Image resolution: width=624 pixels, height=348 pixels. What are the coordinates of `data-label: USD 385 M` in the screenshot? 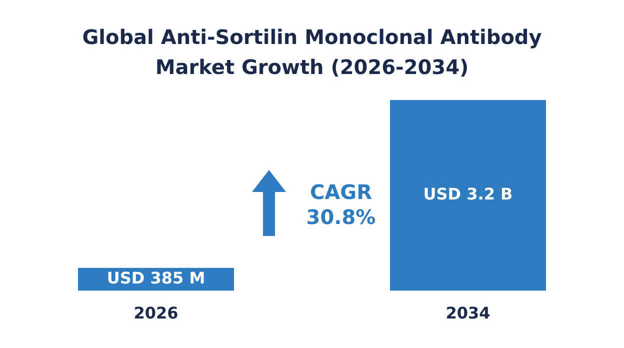 It's located at (156, 278).